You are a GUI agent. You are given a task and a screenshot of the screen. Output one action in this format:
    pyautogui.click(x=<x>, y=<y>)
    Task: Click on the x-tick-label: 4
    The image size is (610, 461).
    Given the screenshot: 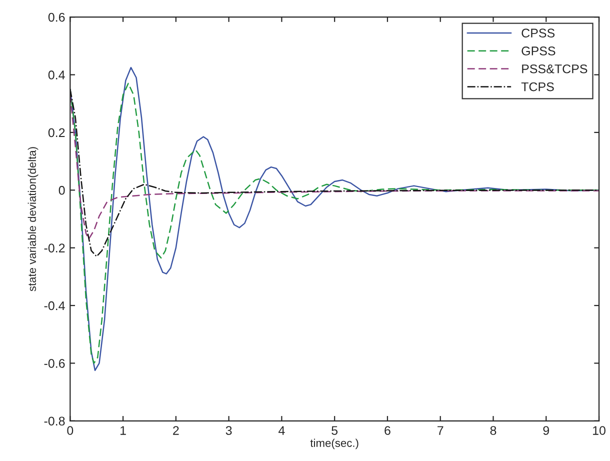 What is the action you would take?
    pyautogui.click(x=281, y=430)
    